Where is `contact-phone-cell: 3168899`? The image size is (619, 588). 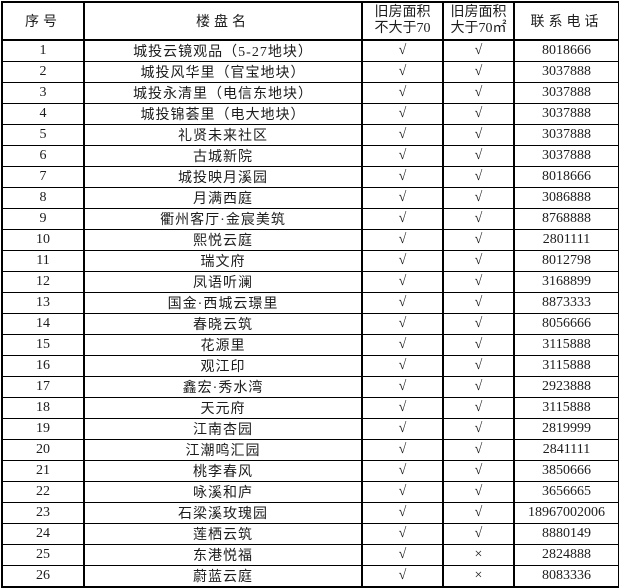 contact-phone-cell: 3168899 is located at coordinates (566, 282).